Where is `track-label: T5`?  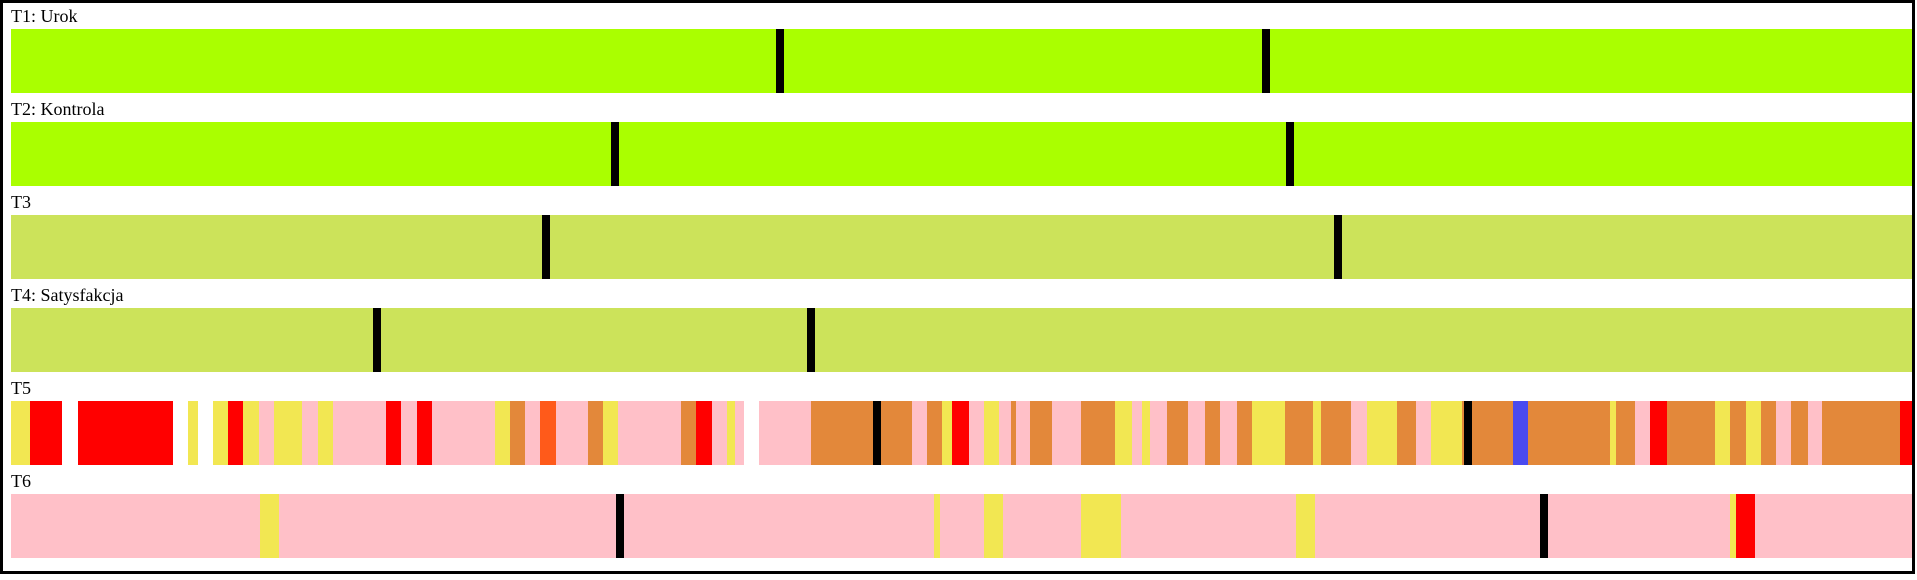
track-label: T5 is located at coordinates (21, 388).